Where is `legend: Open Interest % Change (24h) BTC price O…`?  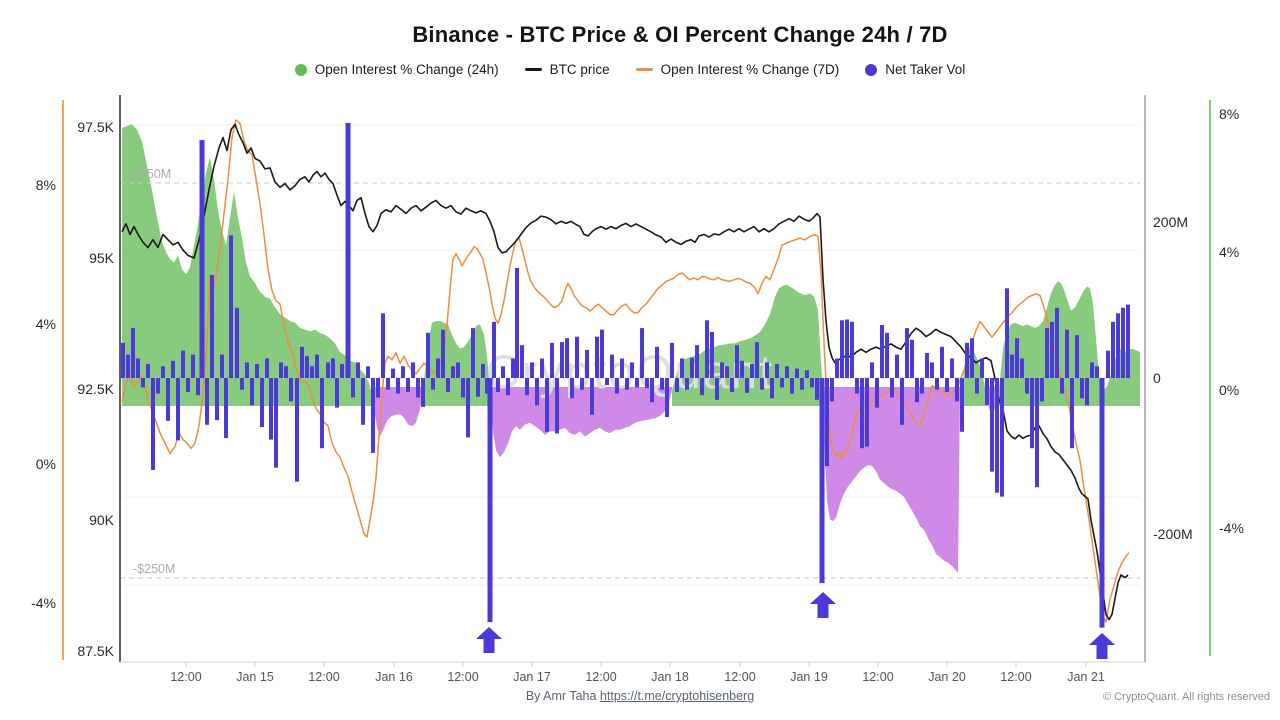
legend: Open Interest % Change (24h) BTC price O… is located at coordinates (630, 69).